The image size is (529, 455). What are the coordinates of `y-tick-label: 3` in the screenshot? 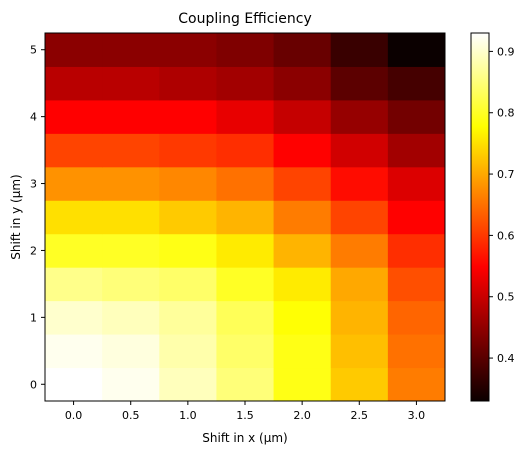 It's located at (33, 184).